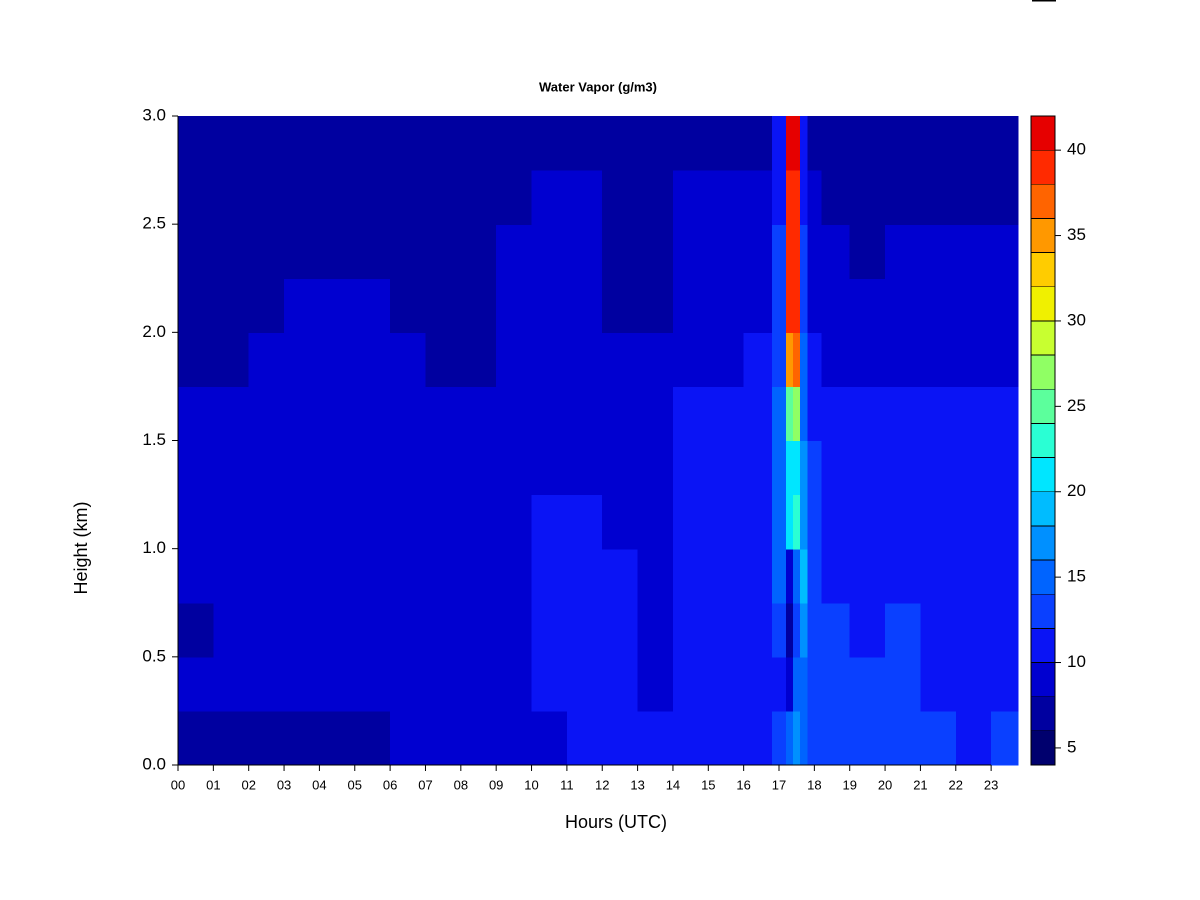  Describe the element at coordinates (743, 784) in the screenshot. I see `x-tick-label: 16` at that location.